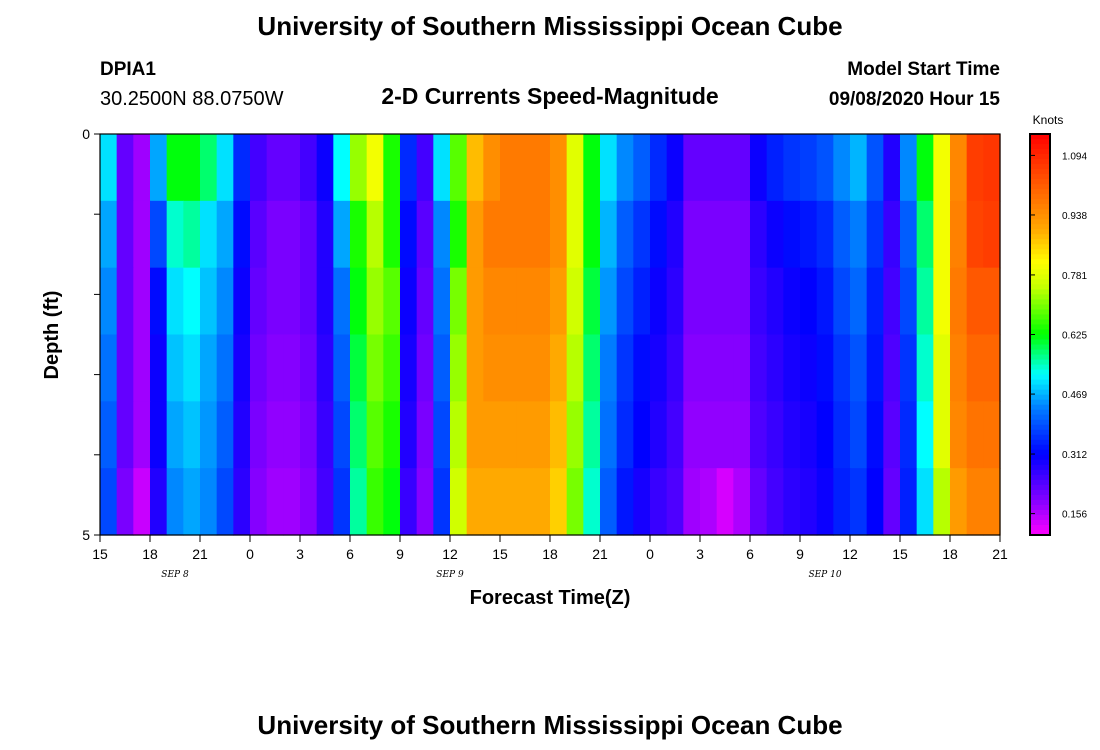 The height and width of the screenshot is (750, 1100). I want to click on colorbar-tick-label: 0.469, so click(1074, 395).